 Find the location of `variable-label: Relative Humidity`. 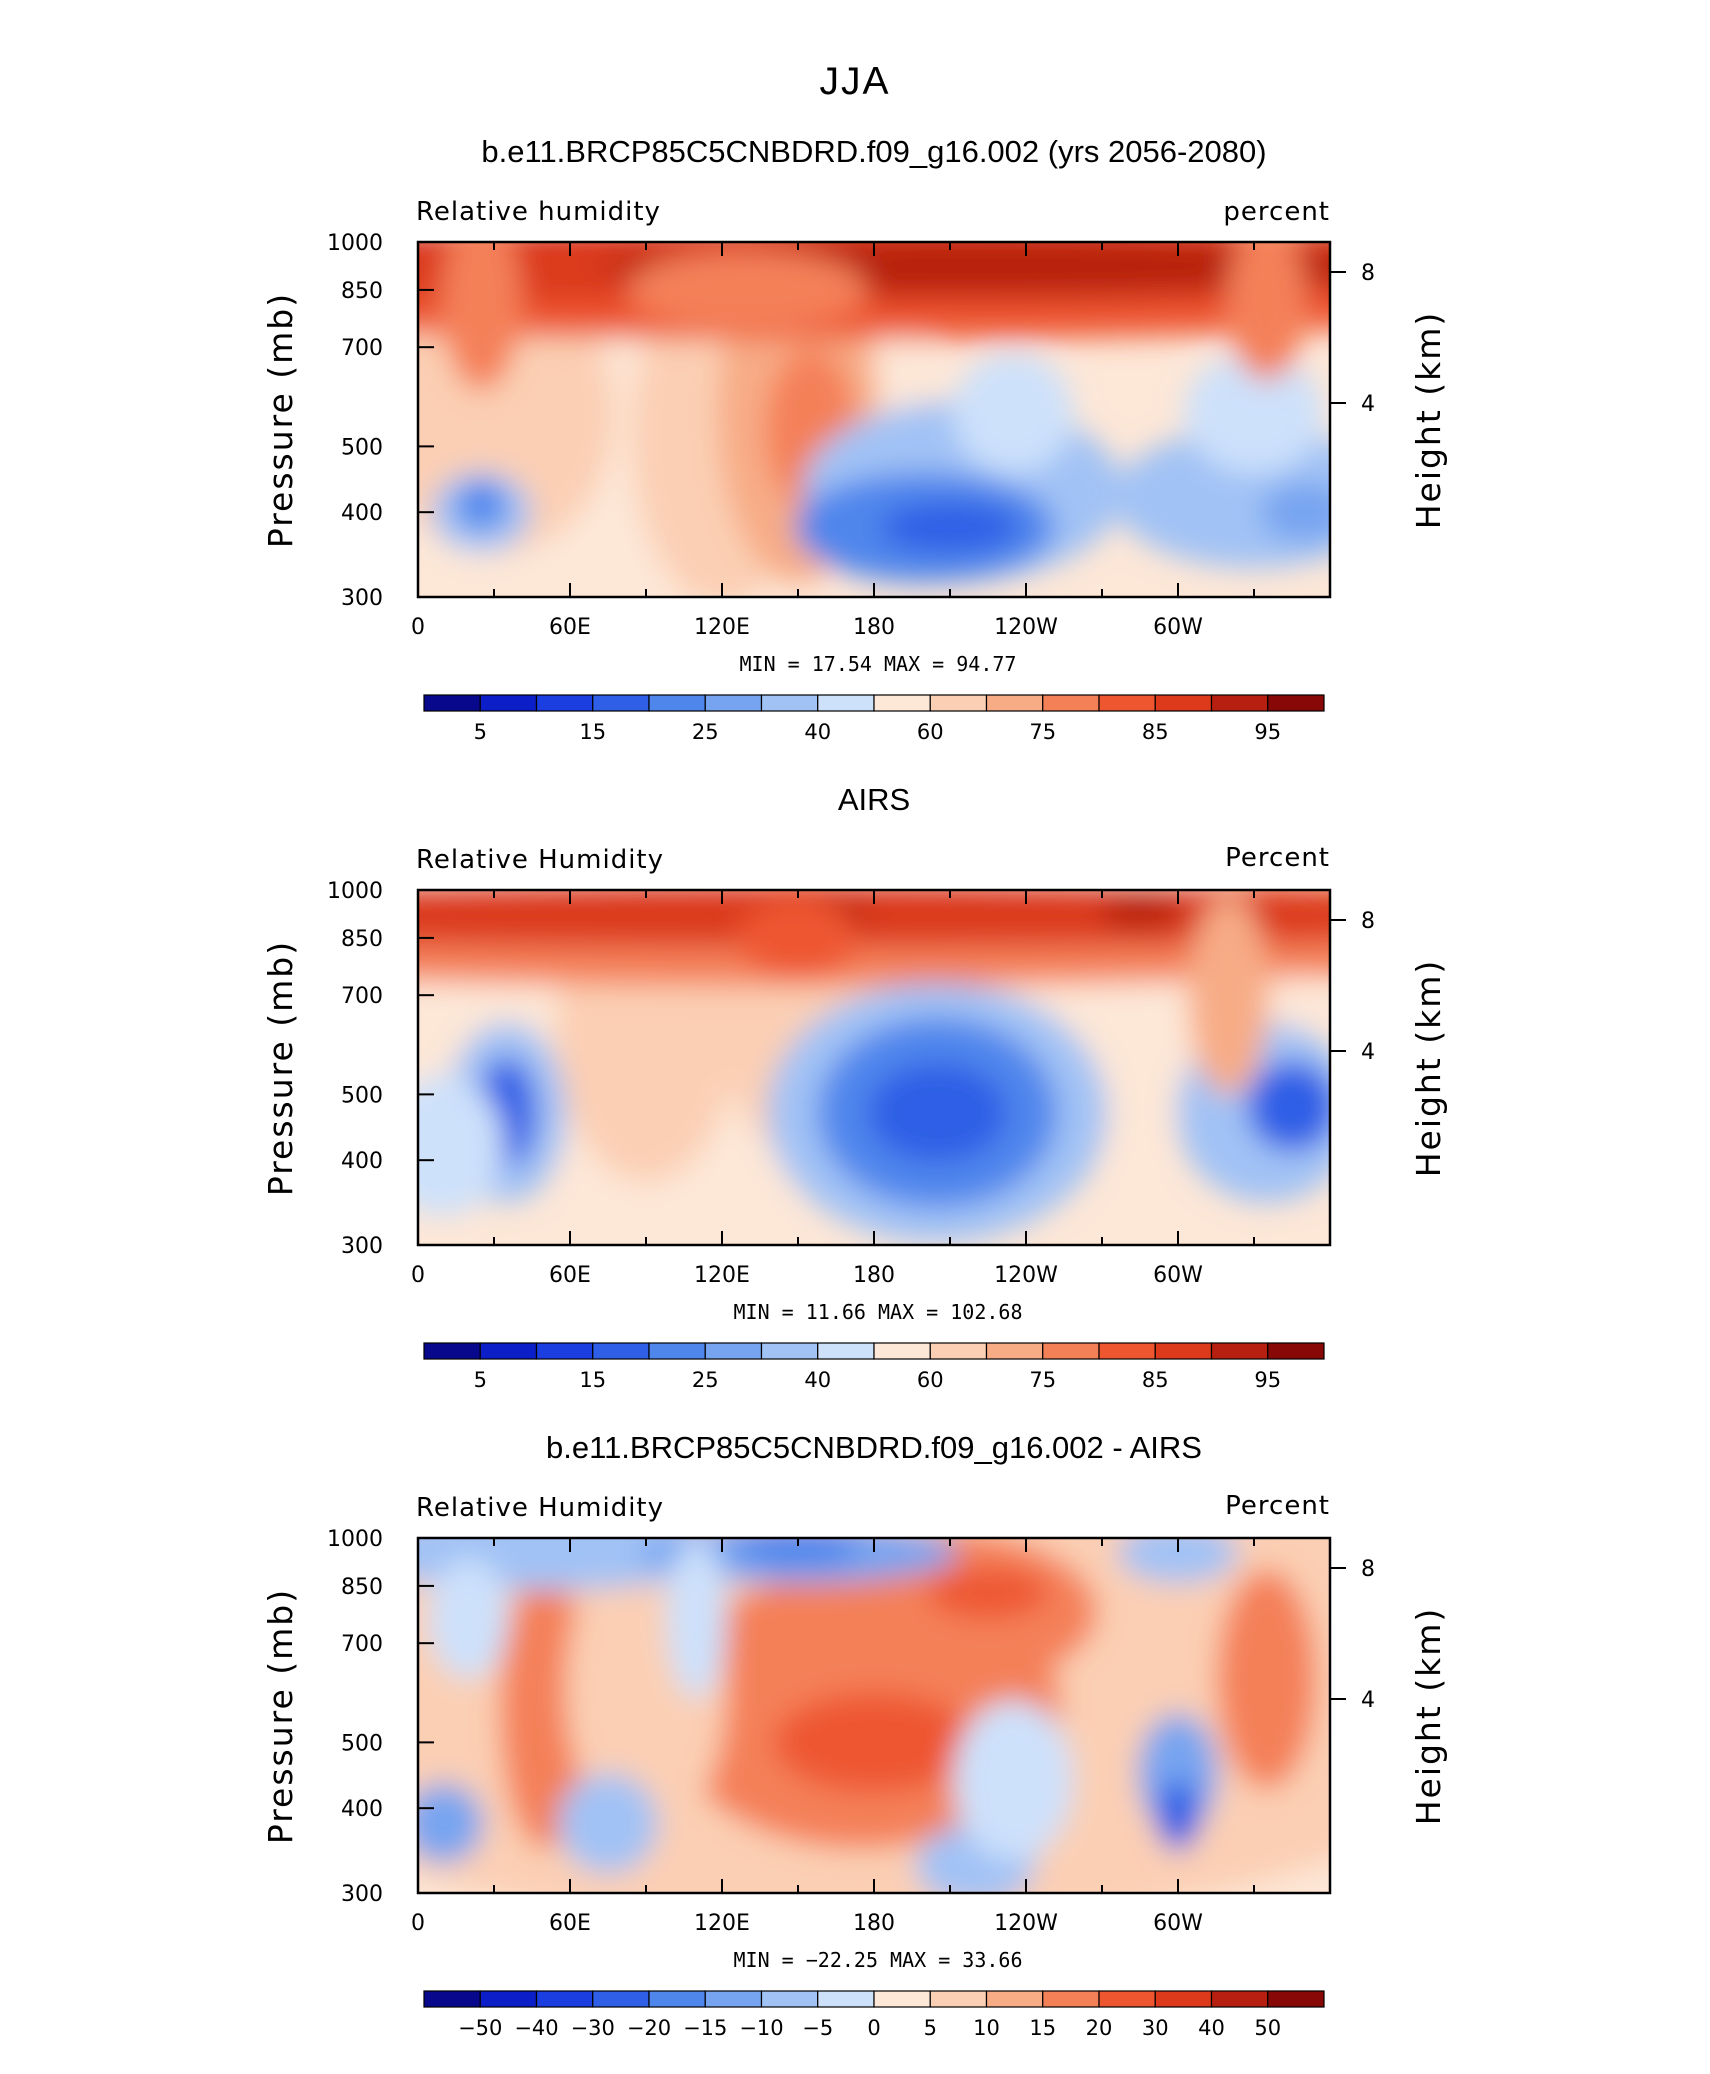

variable-label: Relative Humidity is located at coordinates (540, 860).